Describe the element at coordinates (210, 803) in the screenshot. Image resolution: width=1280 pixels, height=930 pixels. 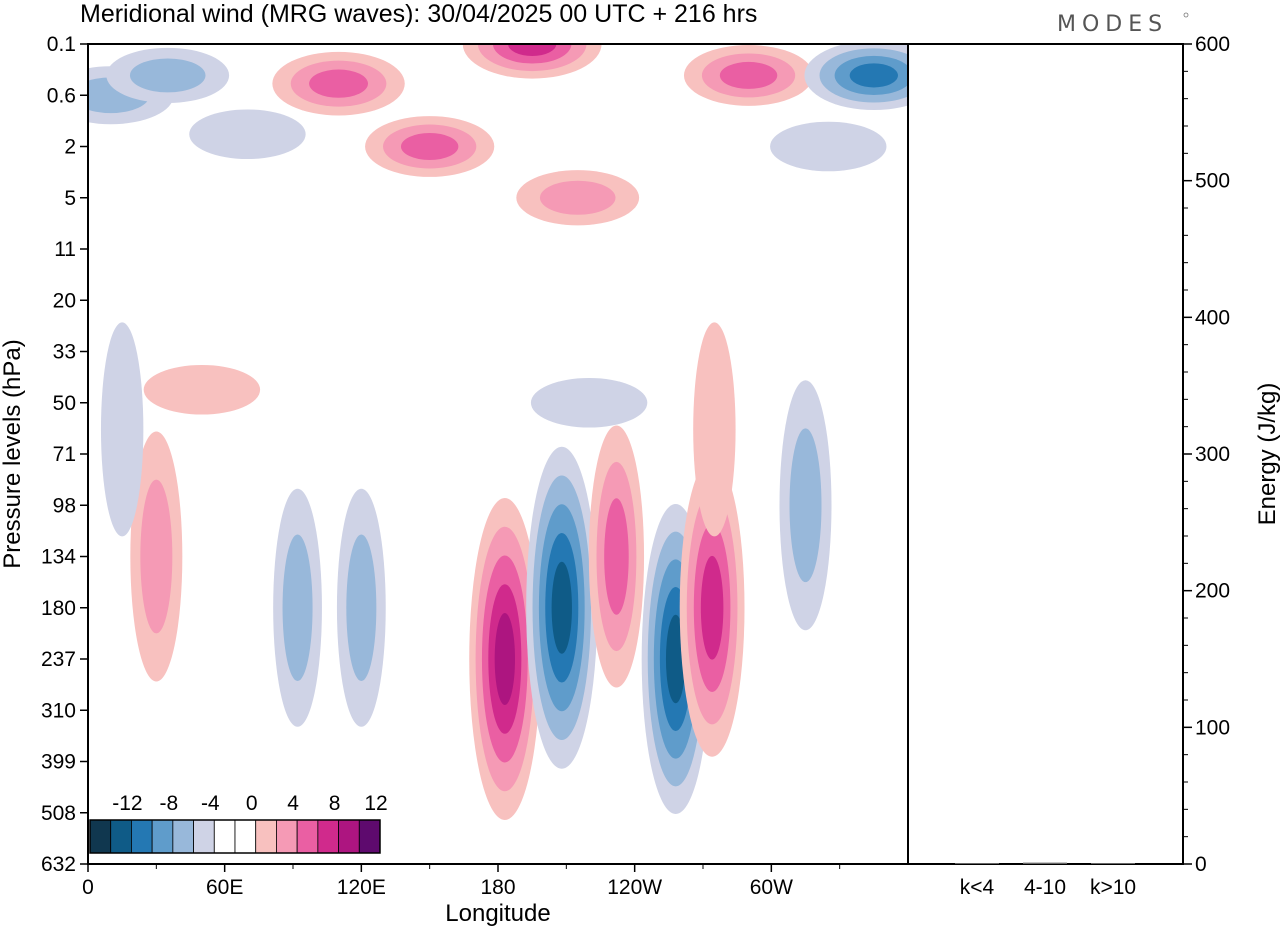
I see `colorbar-label: -4` at that location.